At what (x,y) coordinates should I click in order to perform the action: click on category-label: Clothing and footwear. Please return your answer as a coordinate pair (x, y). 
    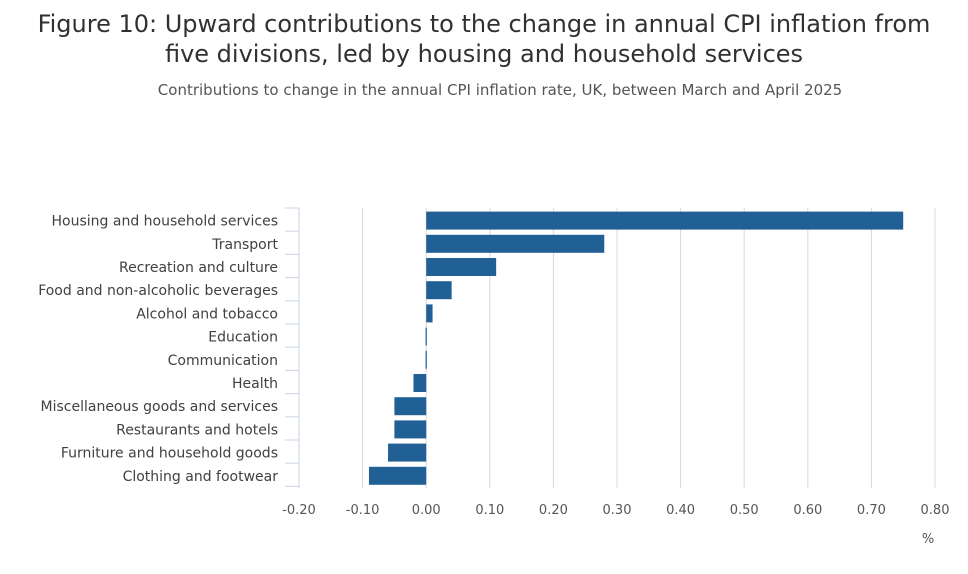
    Looking at the image, I should click on (201, 477).